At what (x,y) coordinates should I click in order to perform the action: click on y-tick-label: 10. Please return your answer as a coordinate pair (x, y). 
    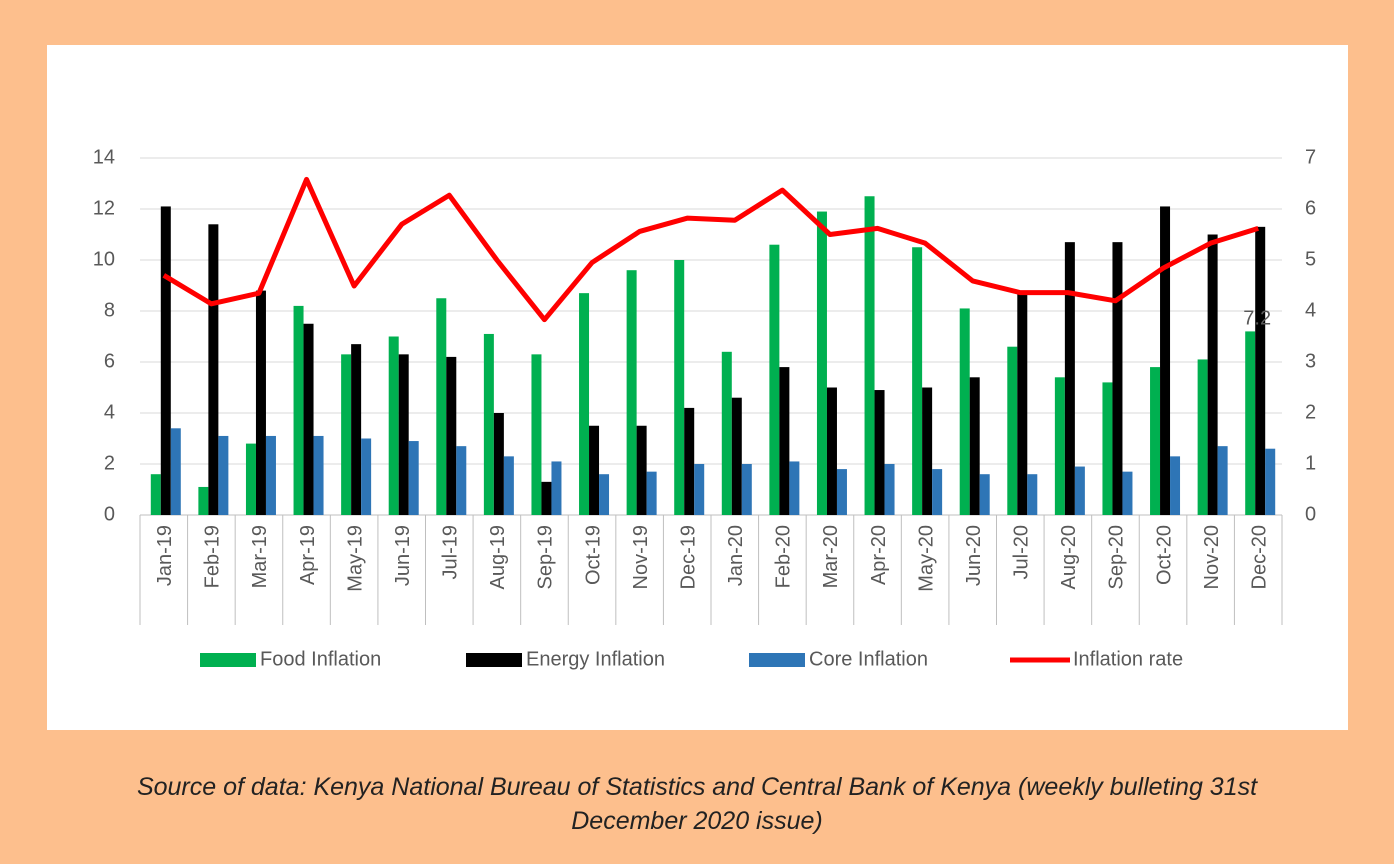
    Looking at the image, I should click on (104, 259).